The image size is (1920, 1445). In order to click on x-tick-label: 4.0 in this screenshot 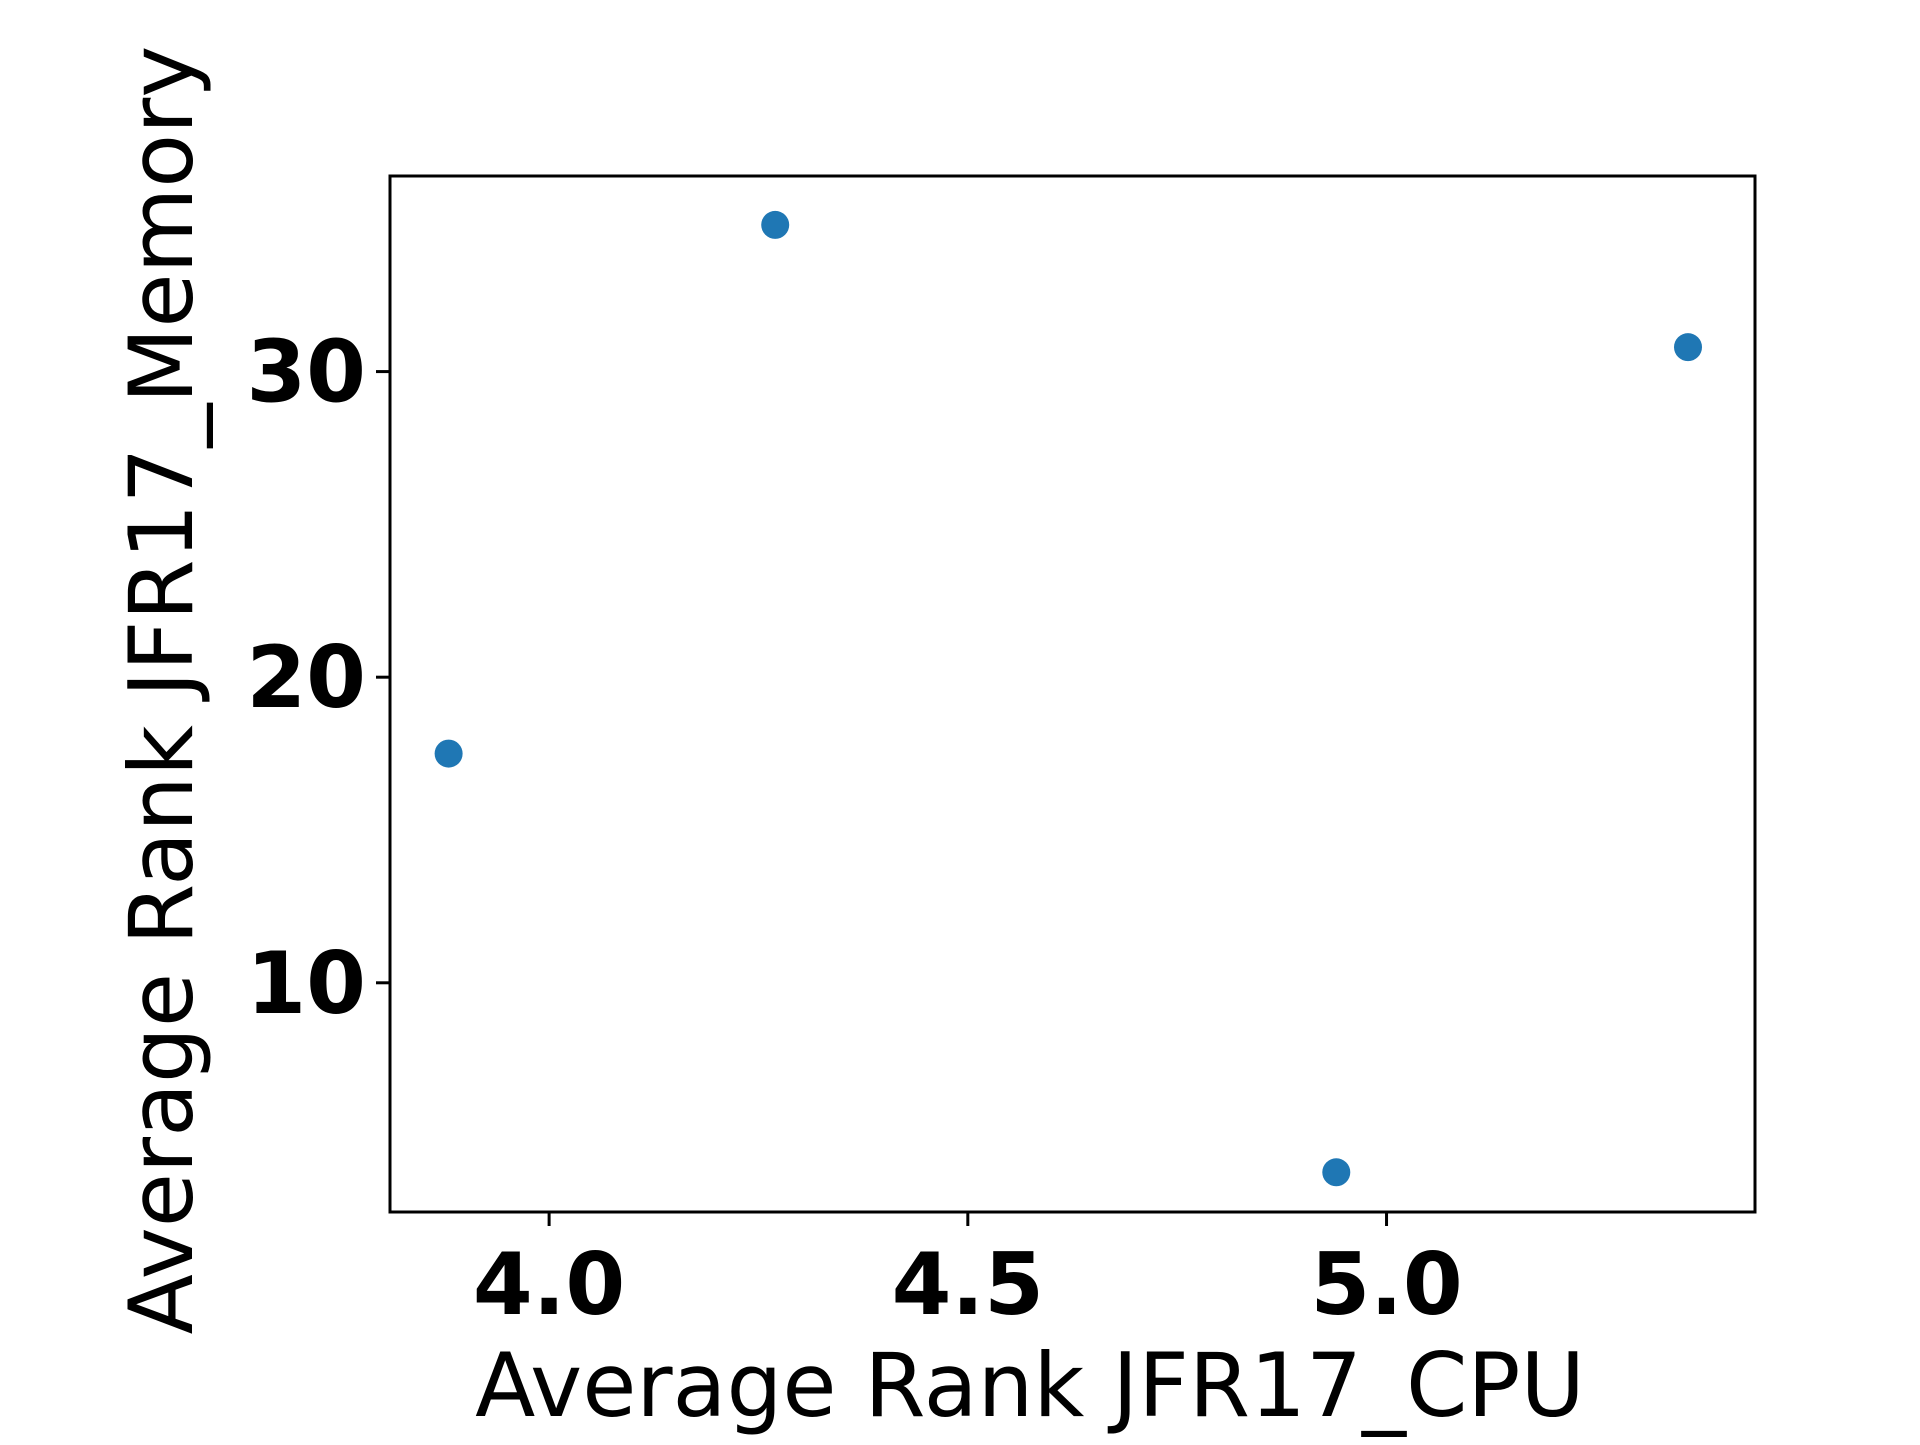, I will do `click(549, 1285)`.